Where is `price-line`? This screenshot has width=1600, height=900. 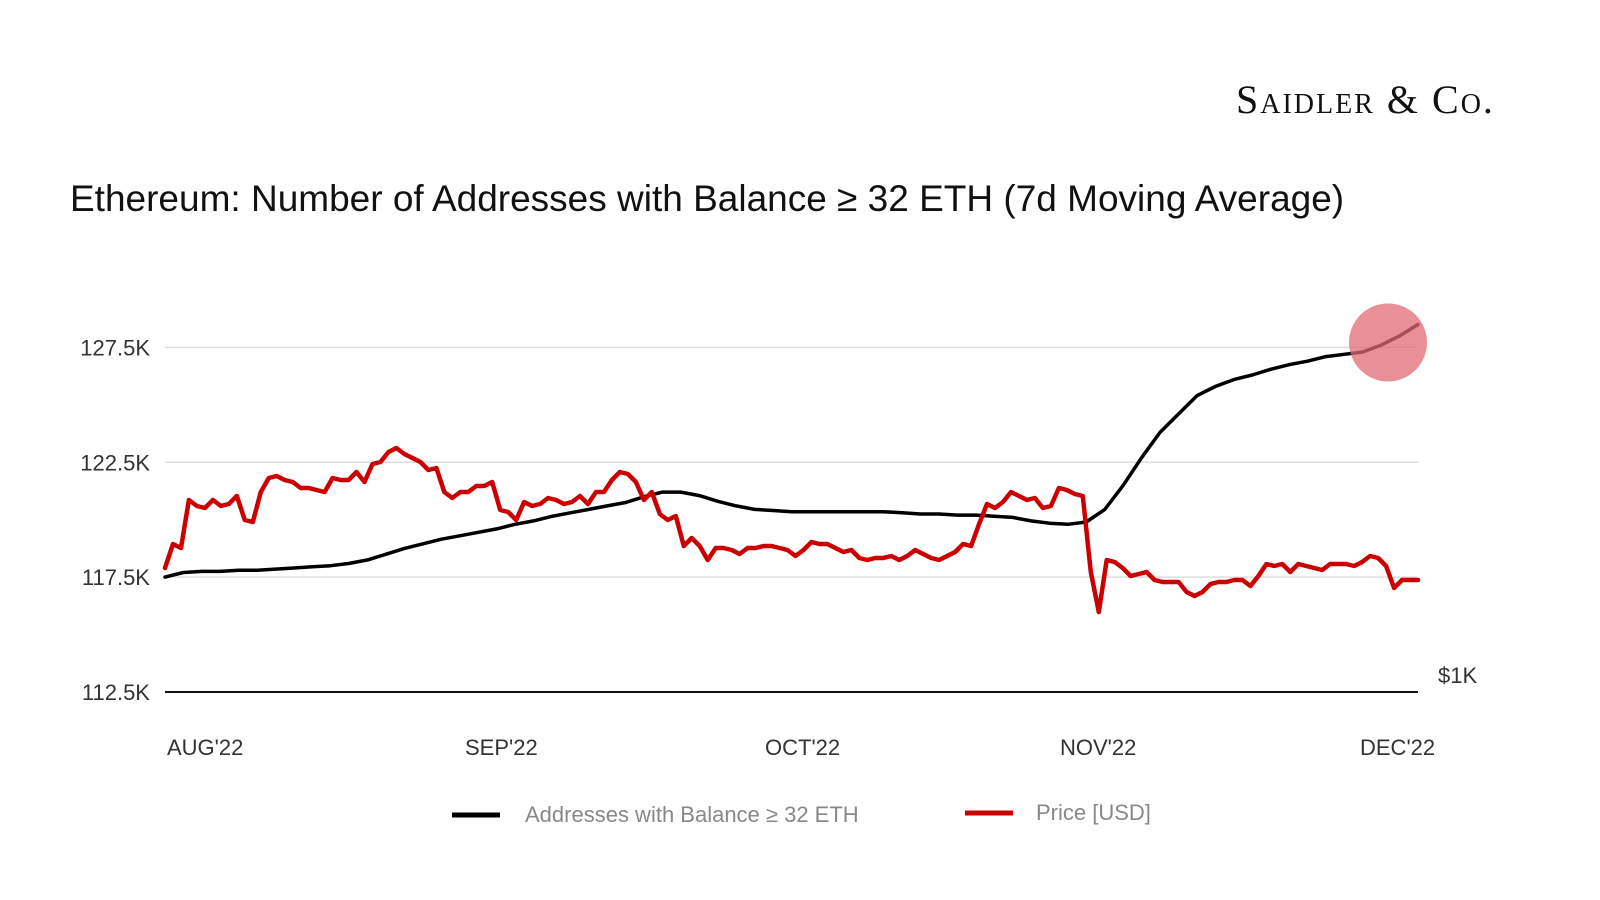
price-line is located at coordinates (791, 530).